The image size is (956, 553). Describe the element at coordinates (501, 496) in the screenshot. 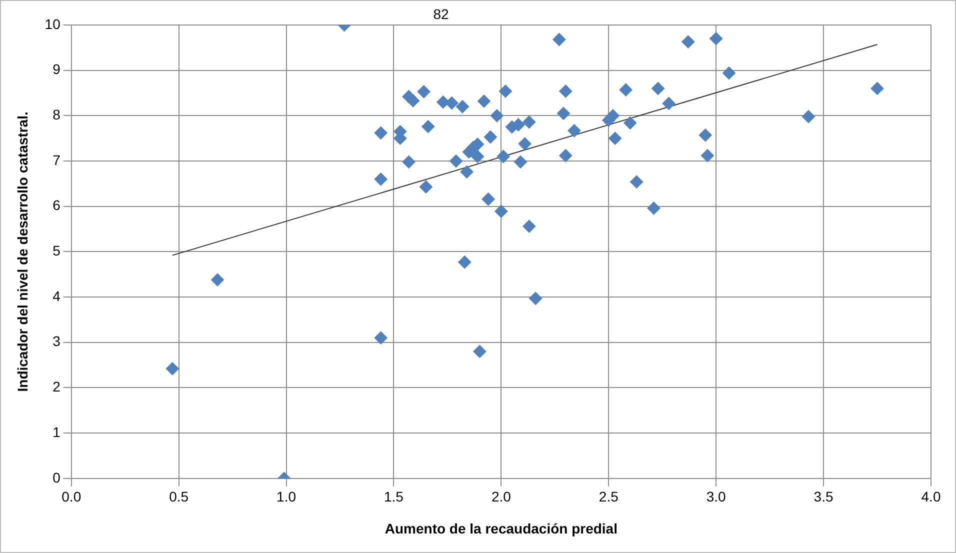

I see `x-tick-label: 2.0` at that location.